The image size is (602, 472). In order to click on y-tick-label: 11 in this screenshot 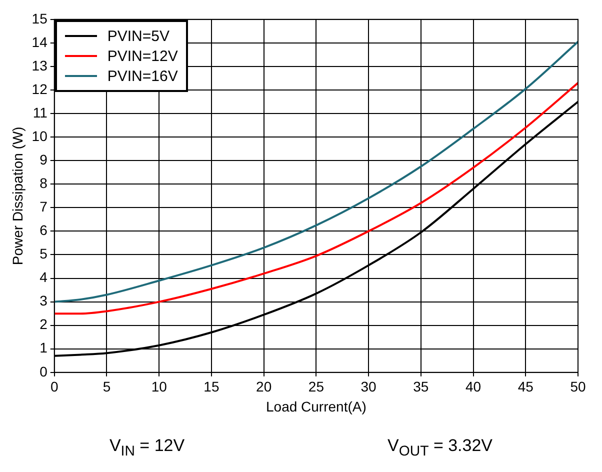, I will do `click(40, 112)`.